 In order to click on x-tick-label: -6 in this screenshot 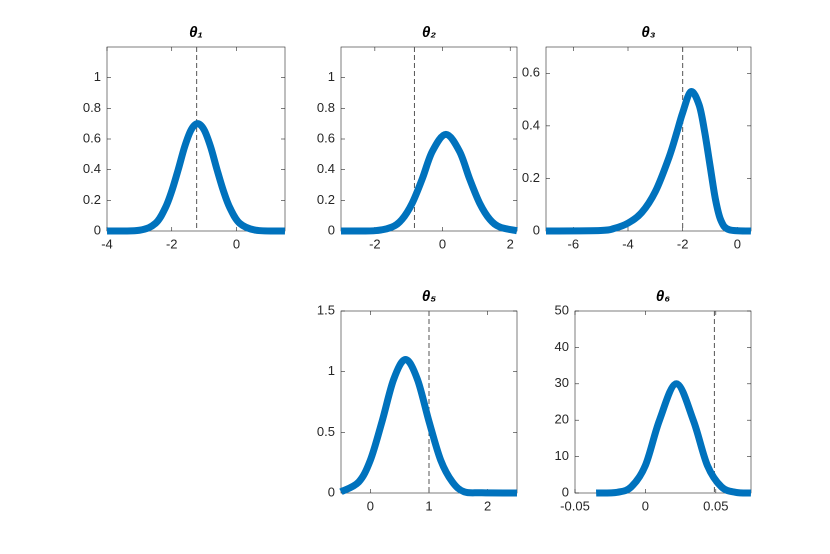, I will do `click(574, 243)`.